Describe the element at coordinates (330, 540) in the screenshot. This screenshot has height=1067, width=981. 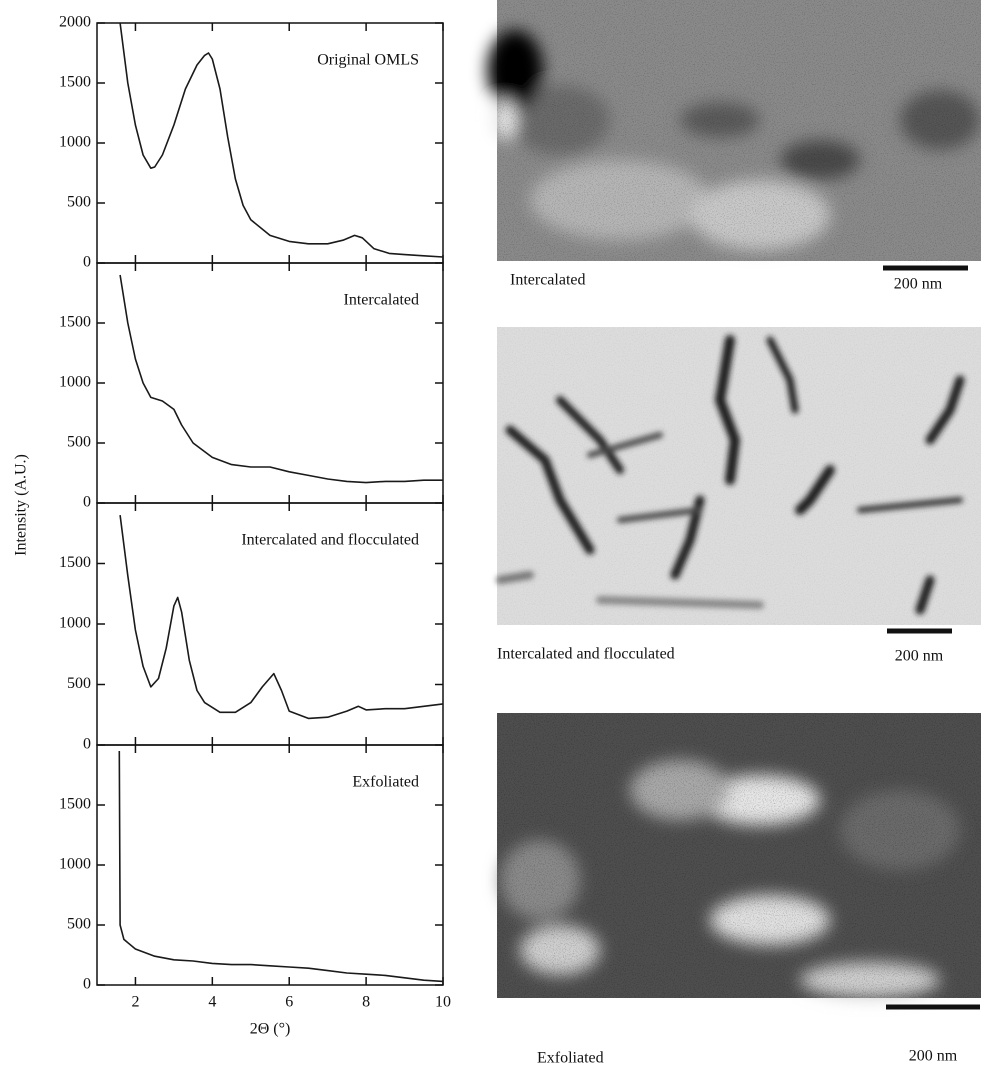
I see `panel-title: Intercalated and flocculated` at that location.